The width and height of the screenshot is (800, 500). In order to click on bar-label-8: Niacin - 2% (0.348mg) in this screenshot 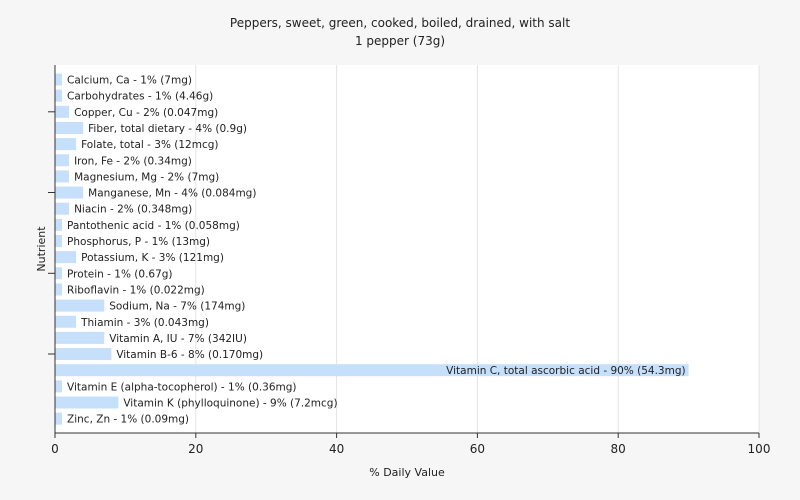, I will do `click(133, 210)`.